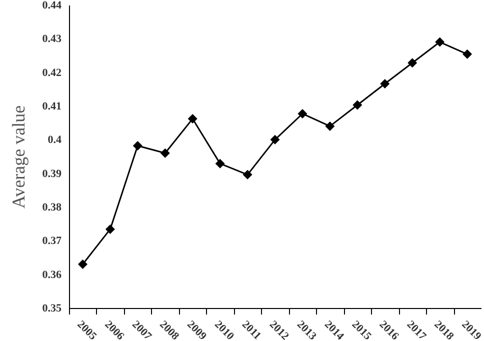 The image size is (484, 341). What do you see at coordinates (52, 106) in the screenshot?
I see `y-tick-label: 0.41` at bounding box center [52, 106].